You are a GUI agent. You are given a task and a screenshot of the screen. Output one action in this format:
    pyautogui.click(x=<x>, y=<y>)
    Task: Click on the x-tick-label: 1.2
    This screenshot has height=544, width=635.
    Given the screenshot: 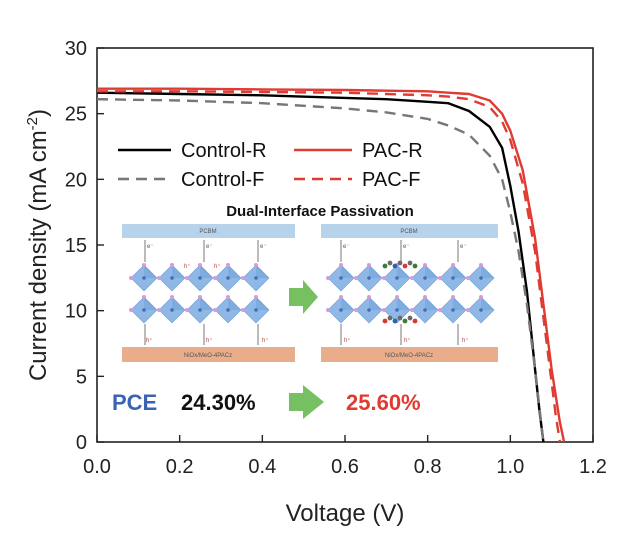 What is the action you would take?
    pyautogui.click(x=593, y=467)
    